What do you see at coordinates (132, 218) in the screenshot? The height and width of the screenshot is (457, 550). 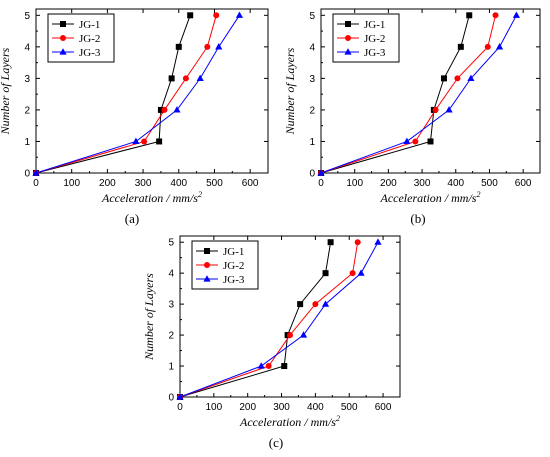 I see `panel-caption: (a)` at bounding box center [132, 218].